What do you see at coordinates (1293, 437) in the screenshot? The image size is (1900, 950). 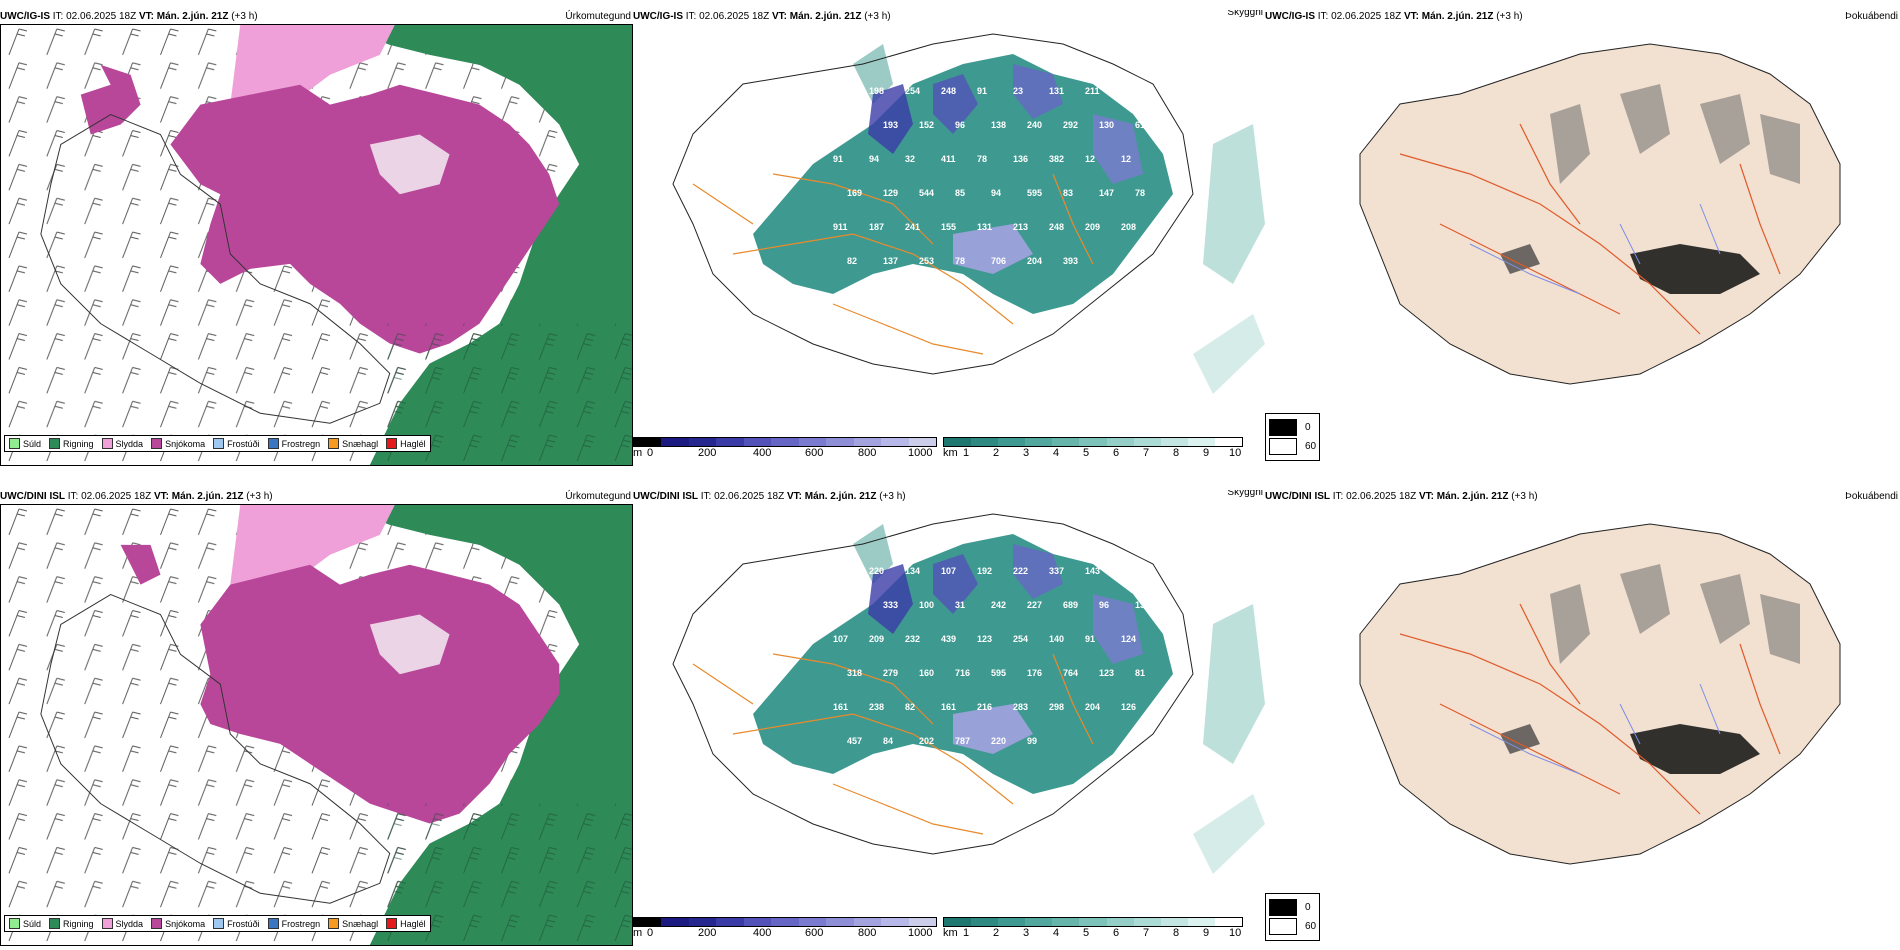 I see `fog-index-legend-row1: 0 60` at bounding box center [1293, 437].